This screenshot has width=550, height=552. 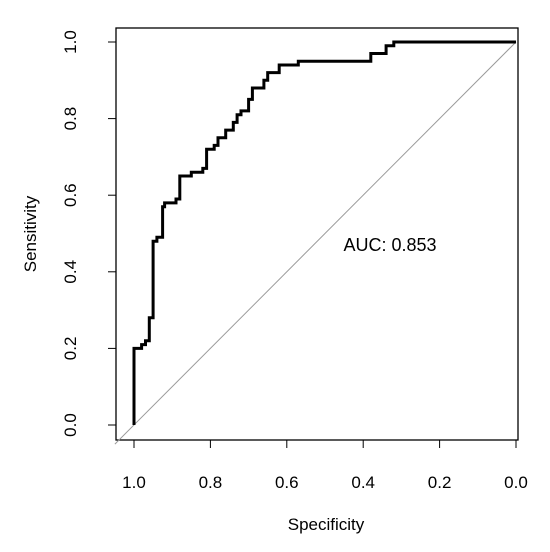 I want to click on y-tick-label: 0.8, so click(x=70, y=119).